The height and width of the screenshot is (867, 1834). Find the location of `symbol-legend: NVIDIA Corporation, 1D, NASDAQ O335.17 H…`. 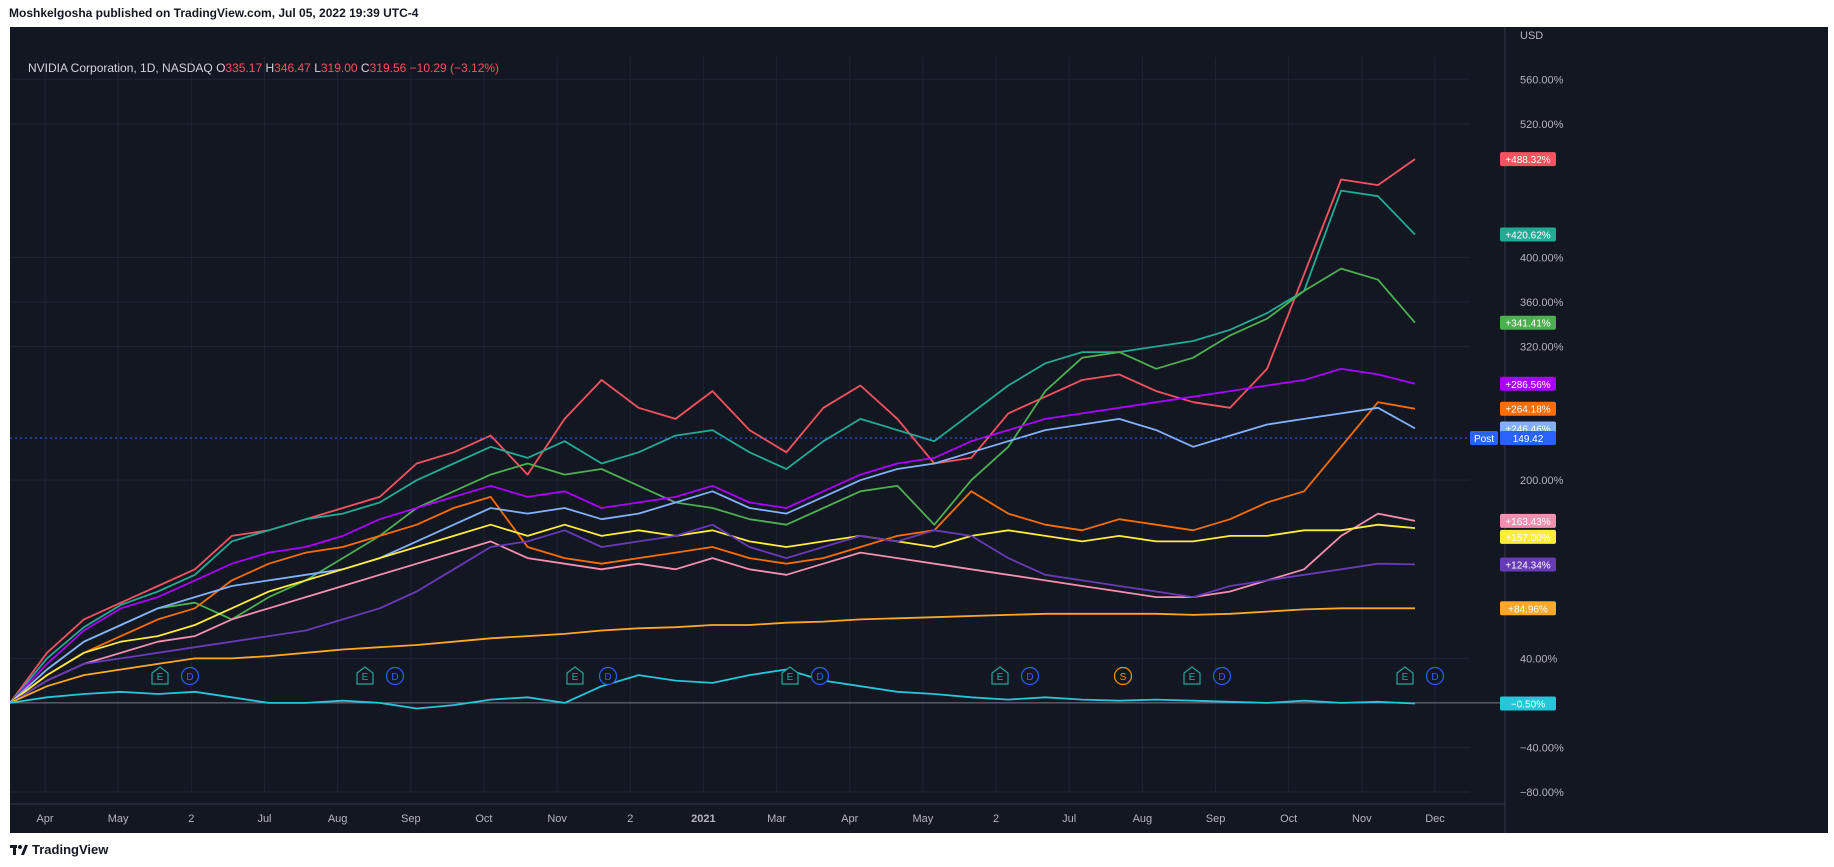

symbol-legend: NVIDIA Corporation, 1D, NASDAQ O335.17 H… is located at coordinates (263, 68).